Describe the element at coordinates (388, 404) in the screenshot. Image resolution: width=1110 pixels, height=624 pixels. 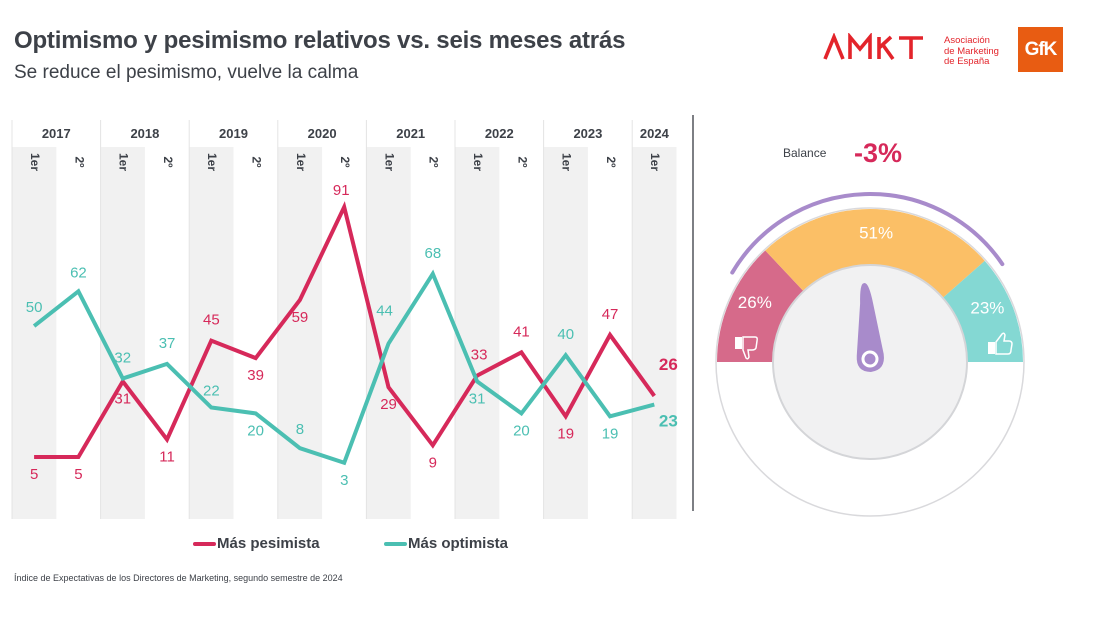
I see `data-label-pesimista: 29` at that location.